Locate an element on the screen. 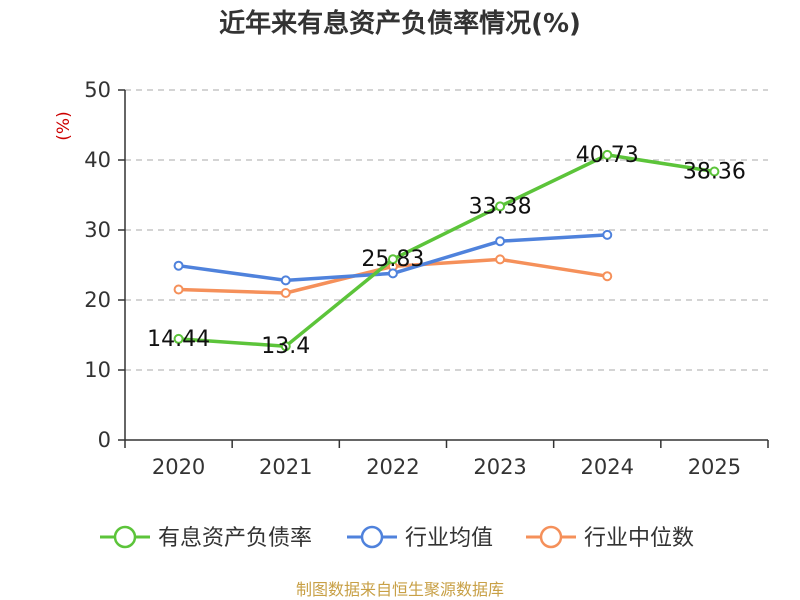  chart-title: 近年来有息资产负债率情况(%) is located at coordinates (400, 23).